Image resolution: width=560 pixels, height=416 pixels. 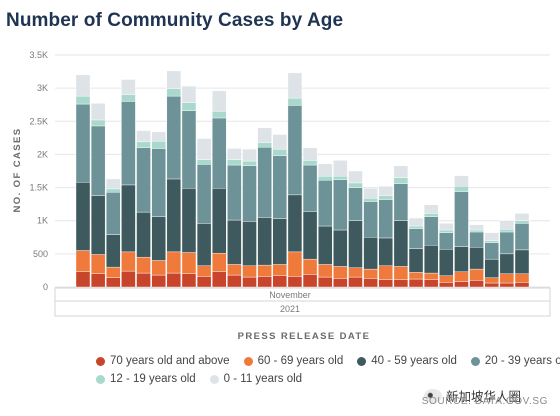 I want to click on legend-item: 12 - 19 years old, so click(x=146, y=379).